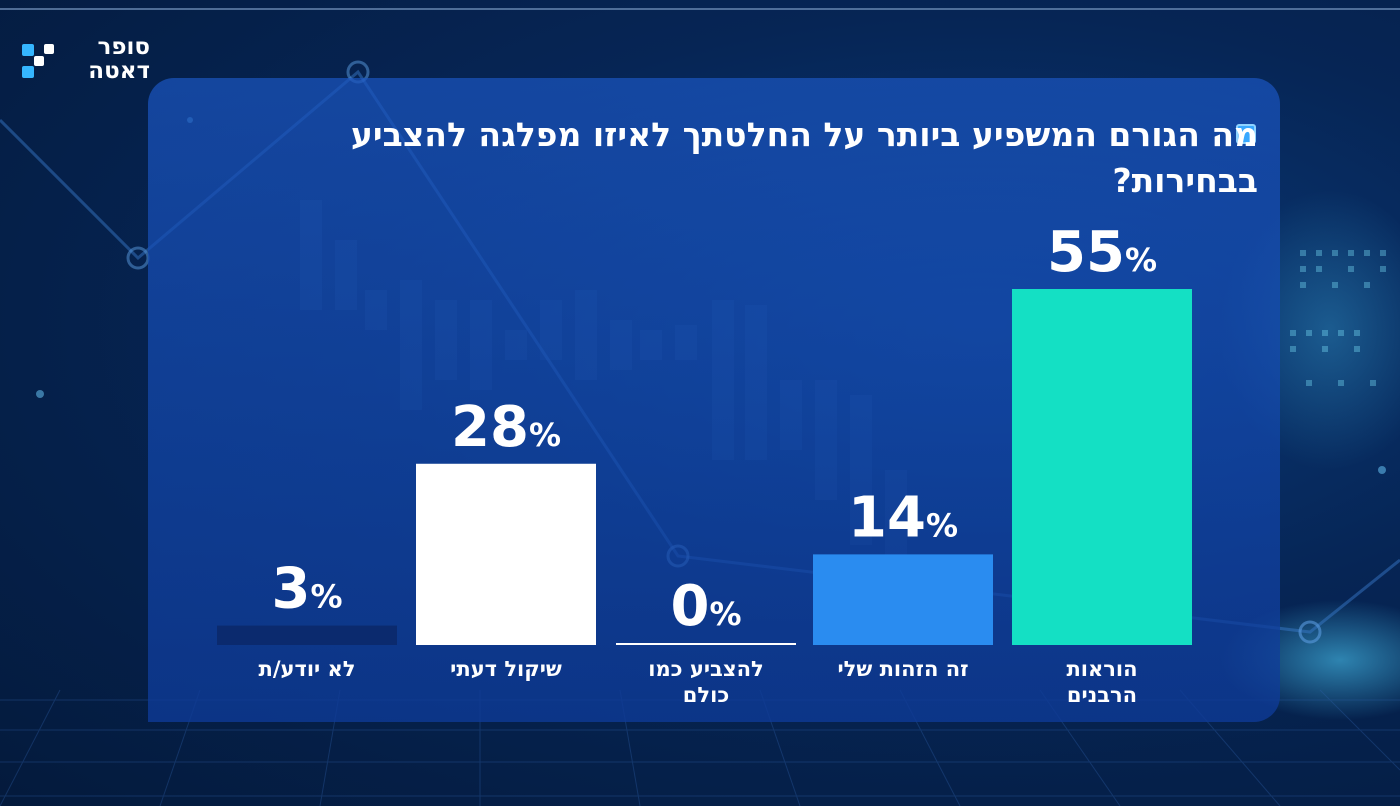  Describe the element at coordinates (38, 61) in the screenshot. I see `data-logo-icon` at that location.